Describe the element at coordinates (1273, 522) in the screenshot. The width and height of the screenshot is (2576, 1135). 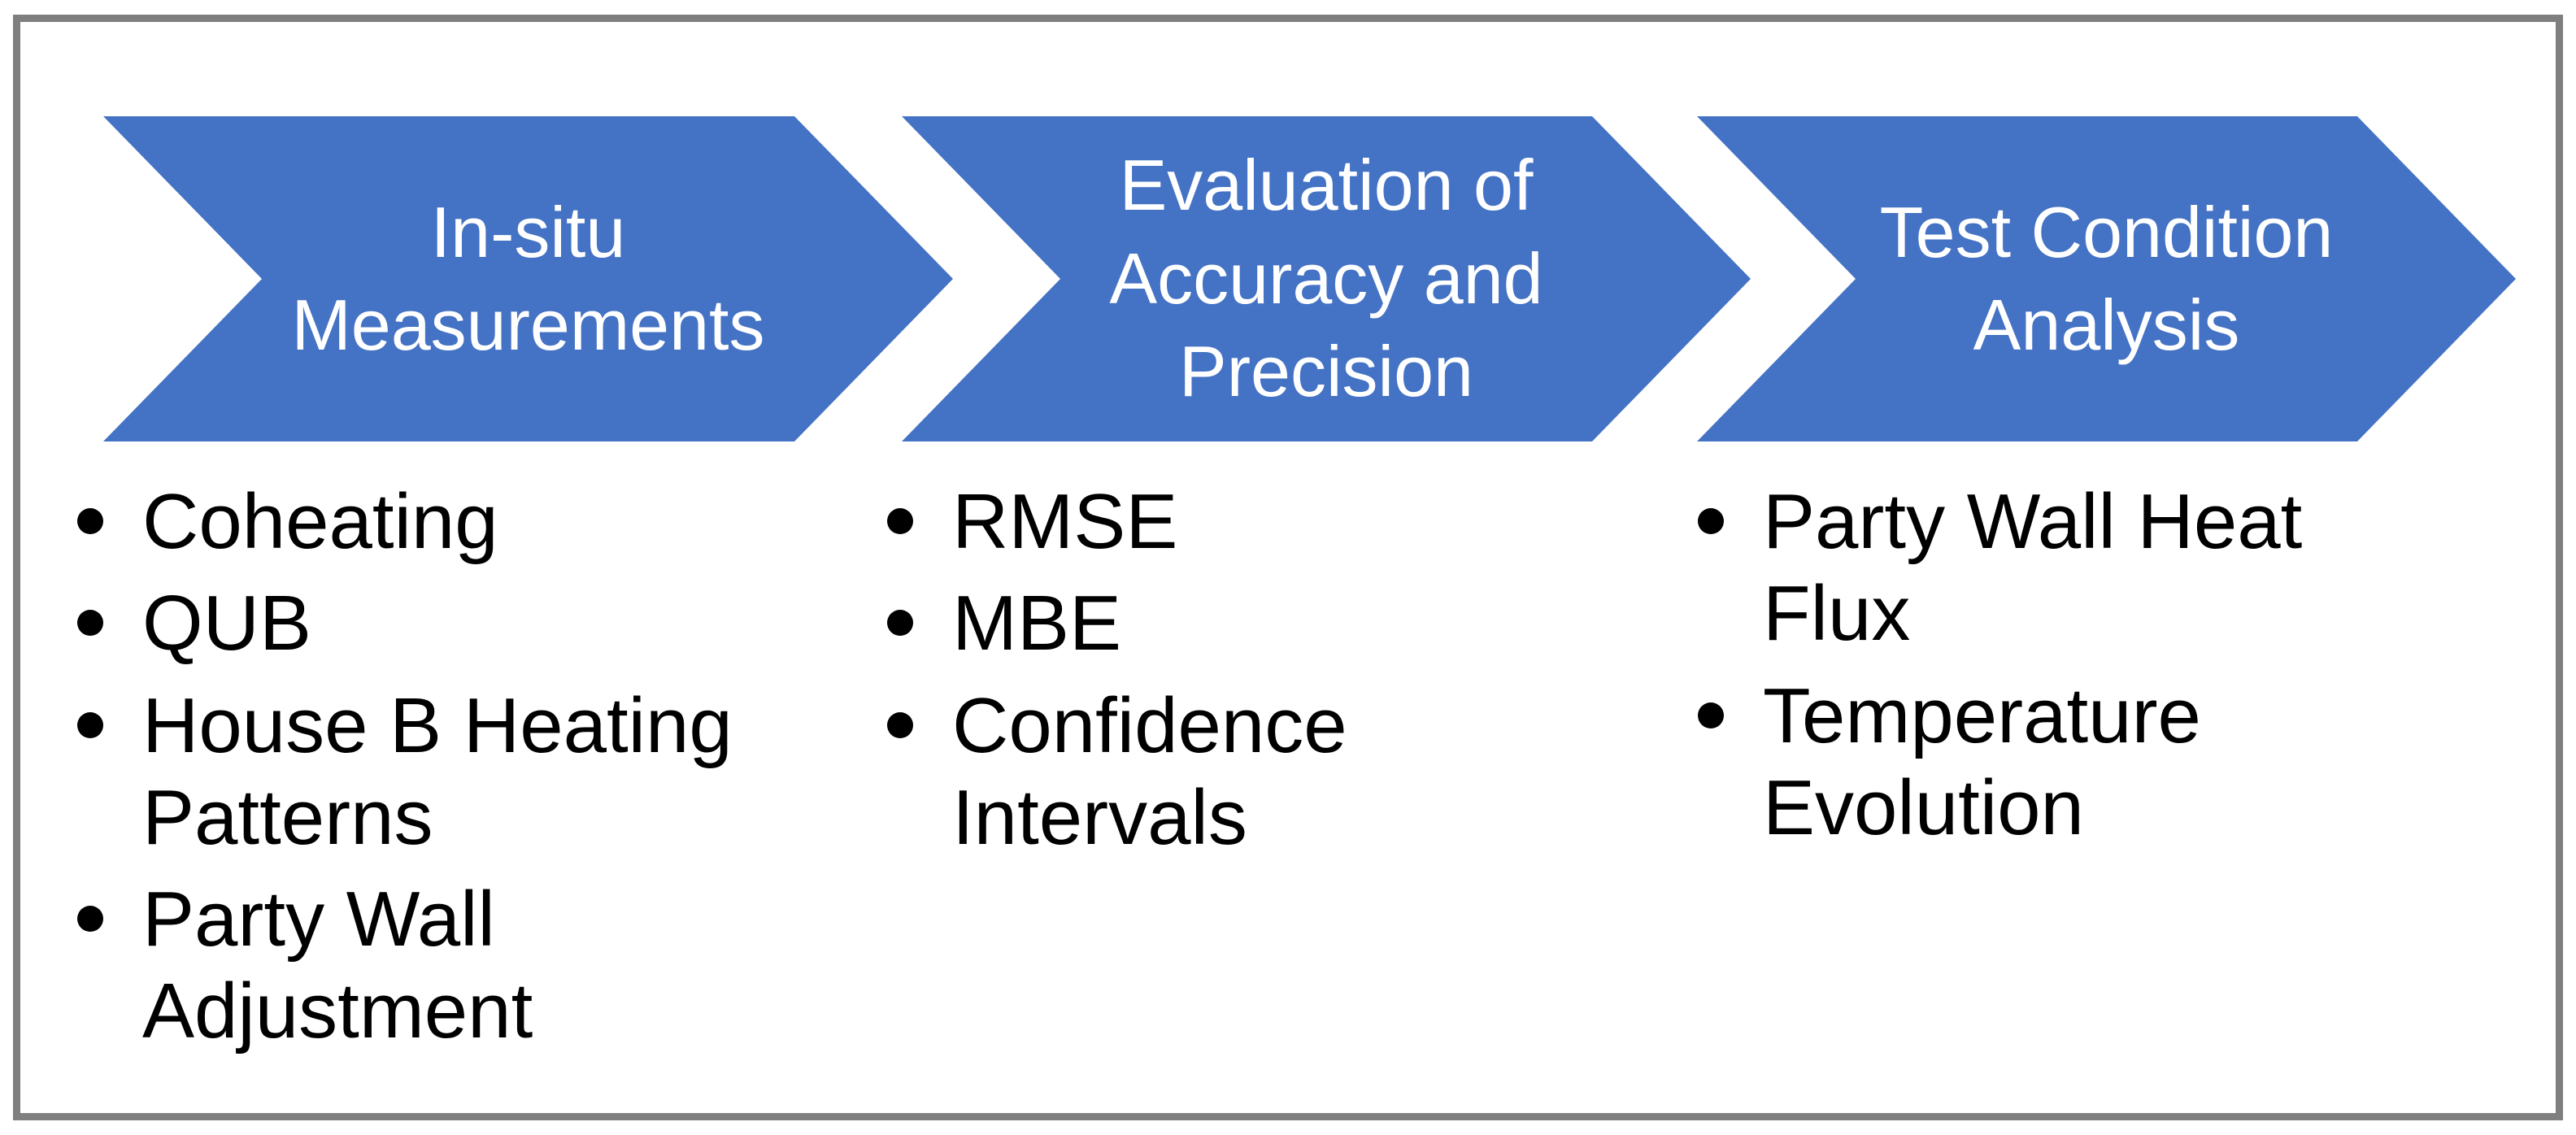
I see `bullet-item: RMSE` at that location.